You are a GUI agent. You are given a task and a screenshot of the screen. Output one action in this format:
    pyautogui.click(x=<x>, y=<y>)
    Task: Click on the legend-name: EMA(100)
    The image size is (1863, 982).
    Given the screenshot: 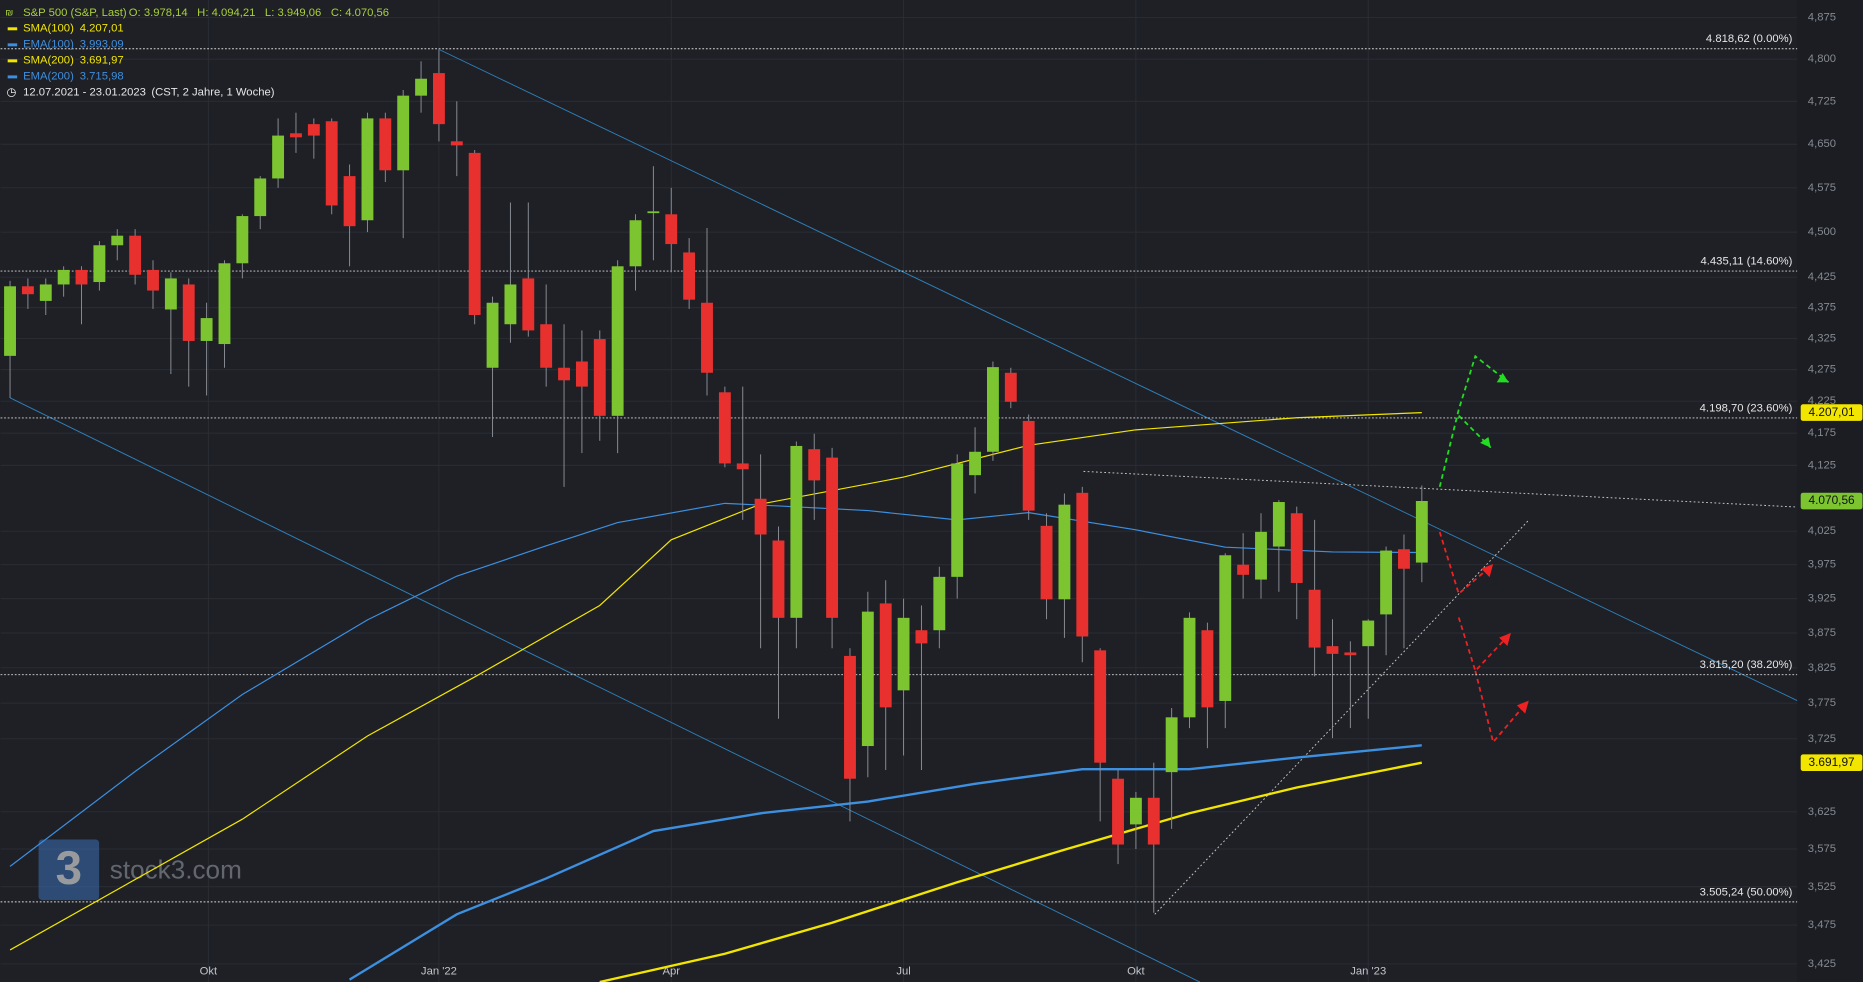 What is the action you would take?
    pyautogui.click(x=48, y=45)
    